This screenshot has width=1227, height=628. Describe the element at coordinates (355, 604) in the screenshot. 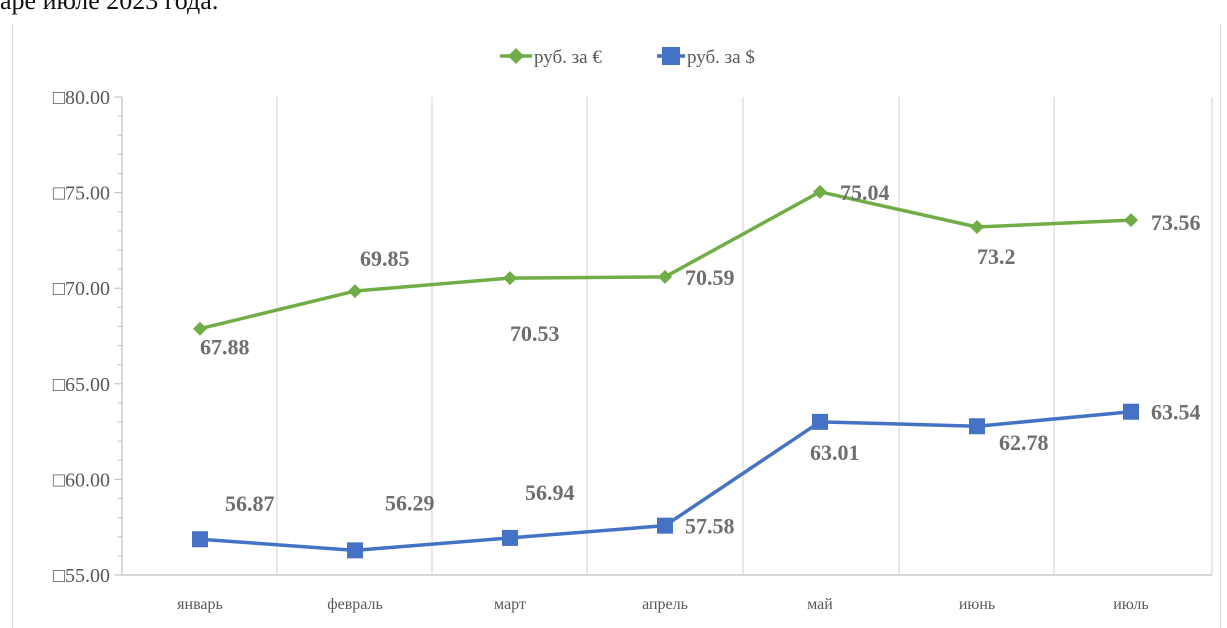

I see `x-tick-label: февраль` at that location.